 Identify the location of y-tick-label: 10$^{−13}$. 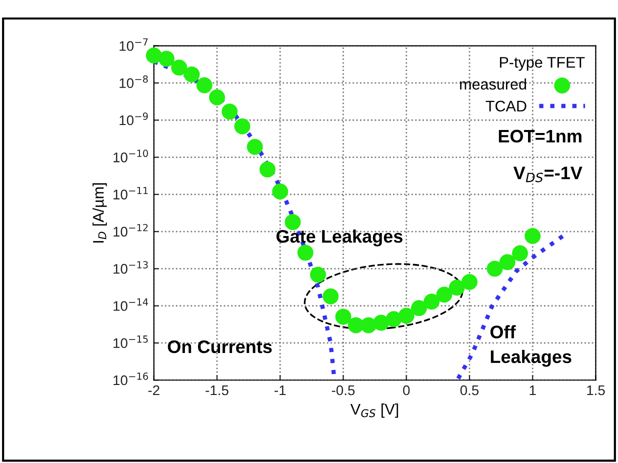
(131, 267).